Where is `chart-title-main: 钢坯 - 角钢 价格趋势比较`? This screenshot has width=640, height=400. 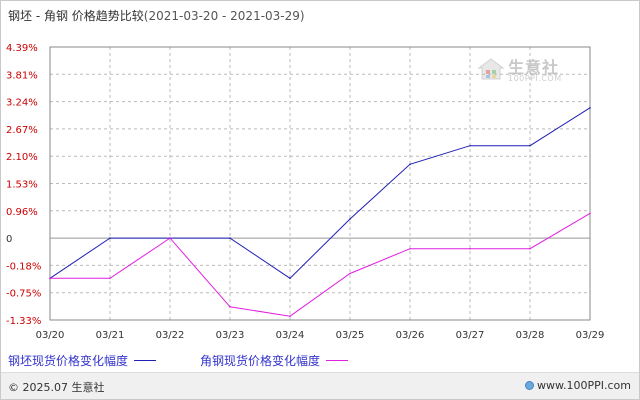
chart-title-main: 钢坯 - 角钢 价格趋势比较 is located at coordinates (76, 16).